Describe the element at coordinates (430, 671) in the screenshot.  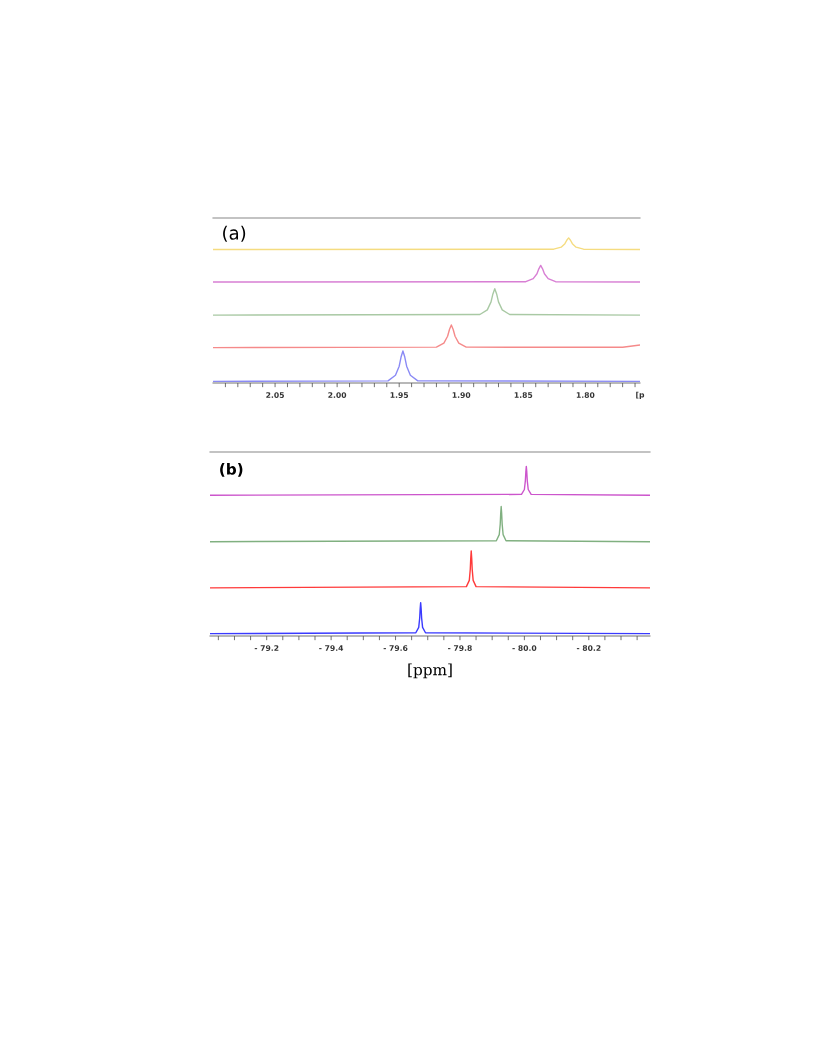
I see `x-axis-title: [ppm]` at that location.